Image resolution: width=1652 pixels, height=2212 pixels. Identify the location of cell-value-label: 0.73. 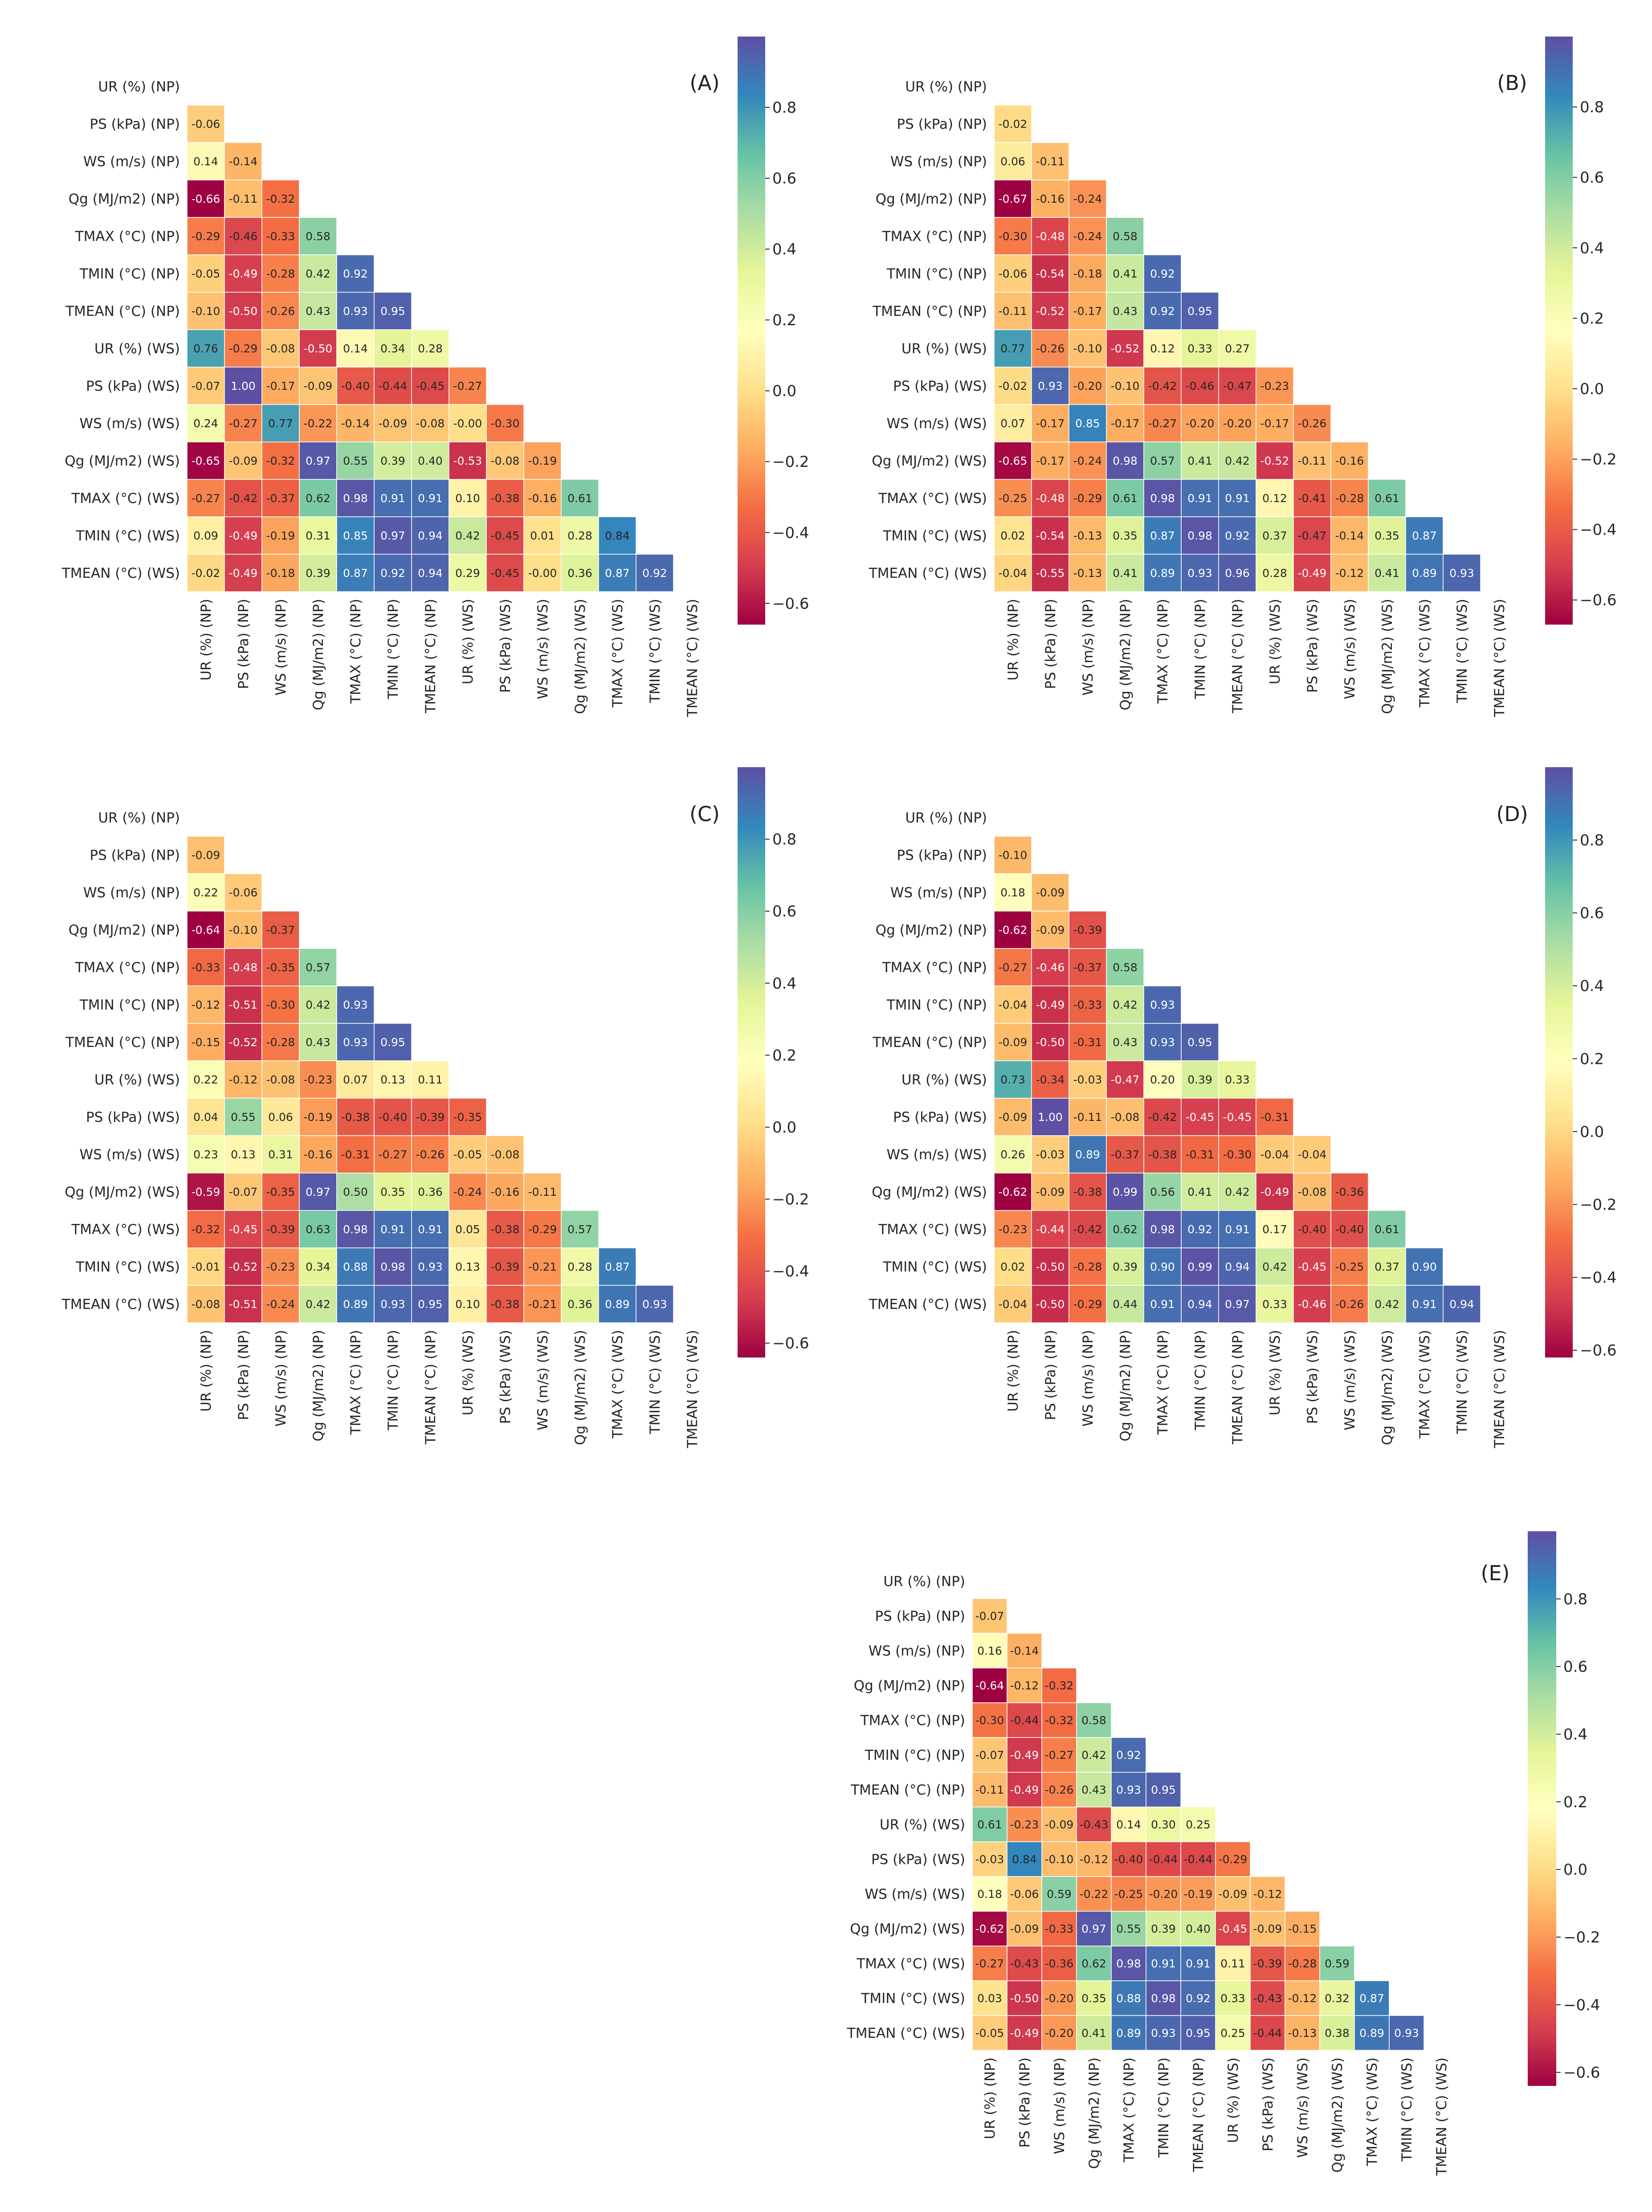
(1012, 1080).